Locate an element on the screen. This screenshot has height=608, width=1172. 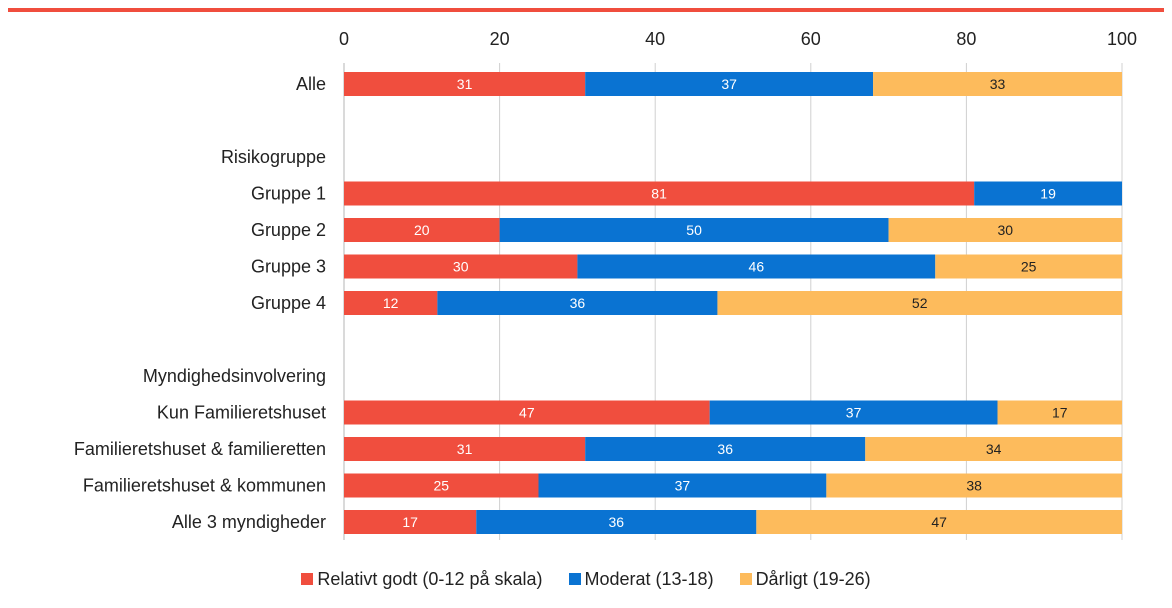
bar-segment-familieretshuset-familieretten-relativt-godt-0-12-paa-skala is located at coordinates (465, 449).